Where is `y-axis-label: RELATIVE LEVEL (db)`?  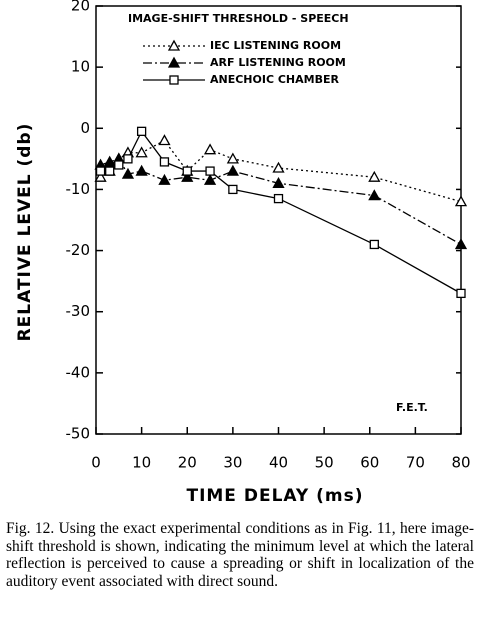
y-axis-label: RELATIVE LEVEL (db) is located at coordinates (25, 232).